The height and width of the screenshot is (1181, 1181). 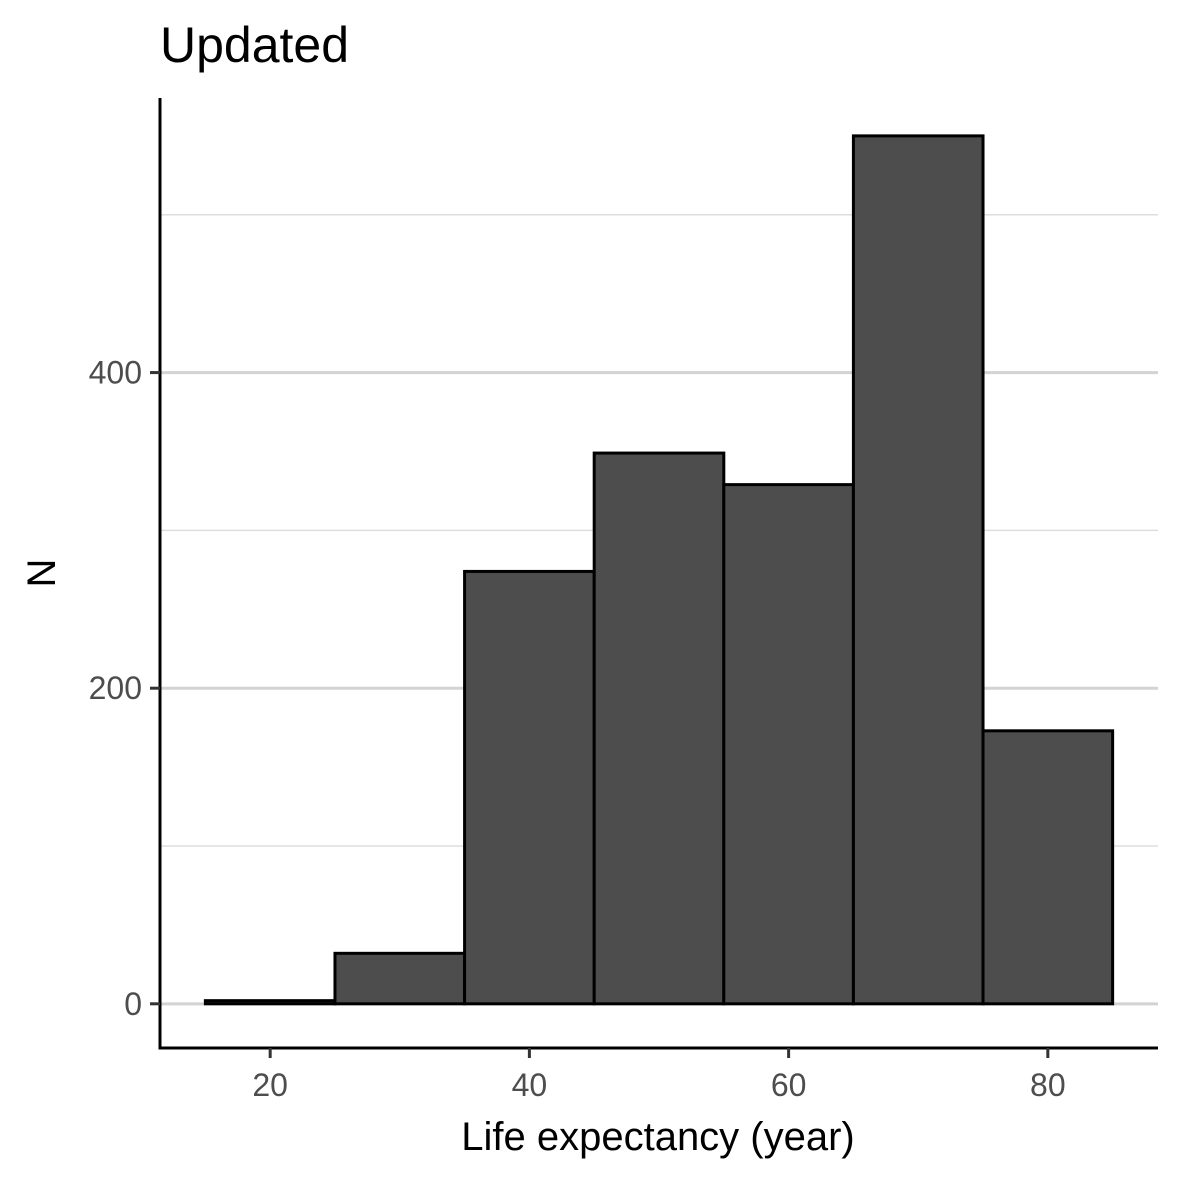 What do you see at coordinates (530, 1085) in the screenshot?
I see `x-tick-label: 40` at bounding box center [530, 1085].